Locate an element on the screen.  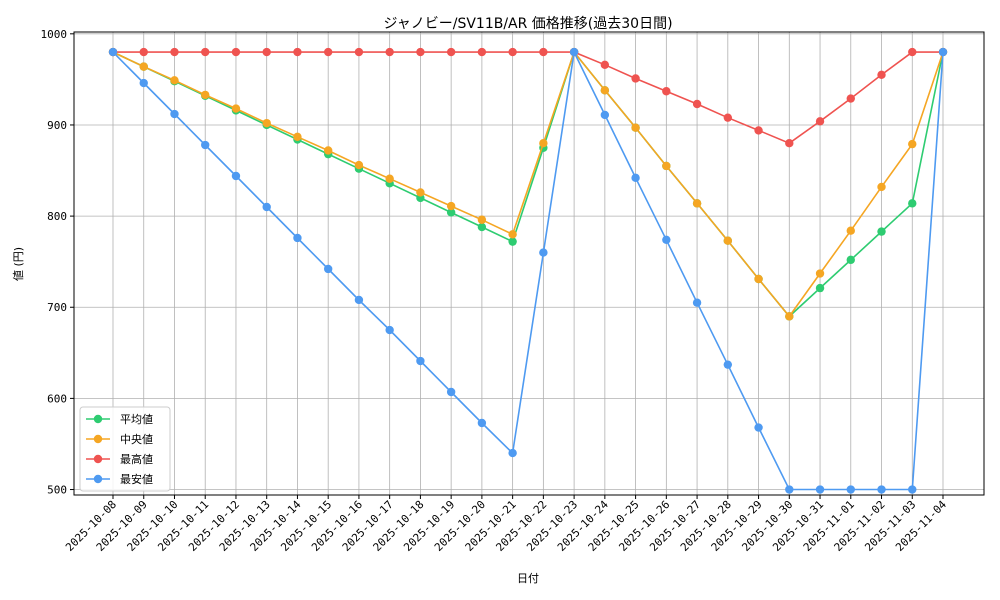
y-axis-label: 値 (円) is located at coordinates (18, 264).